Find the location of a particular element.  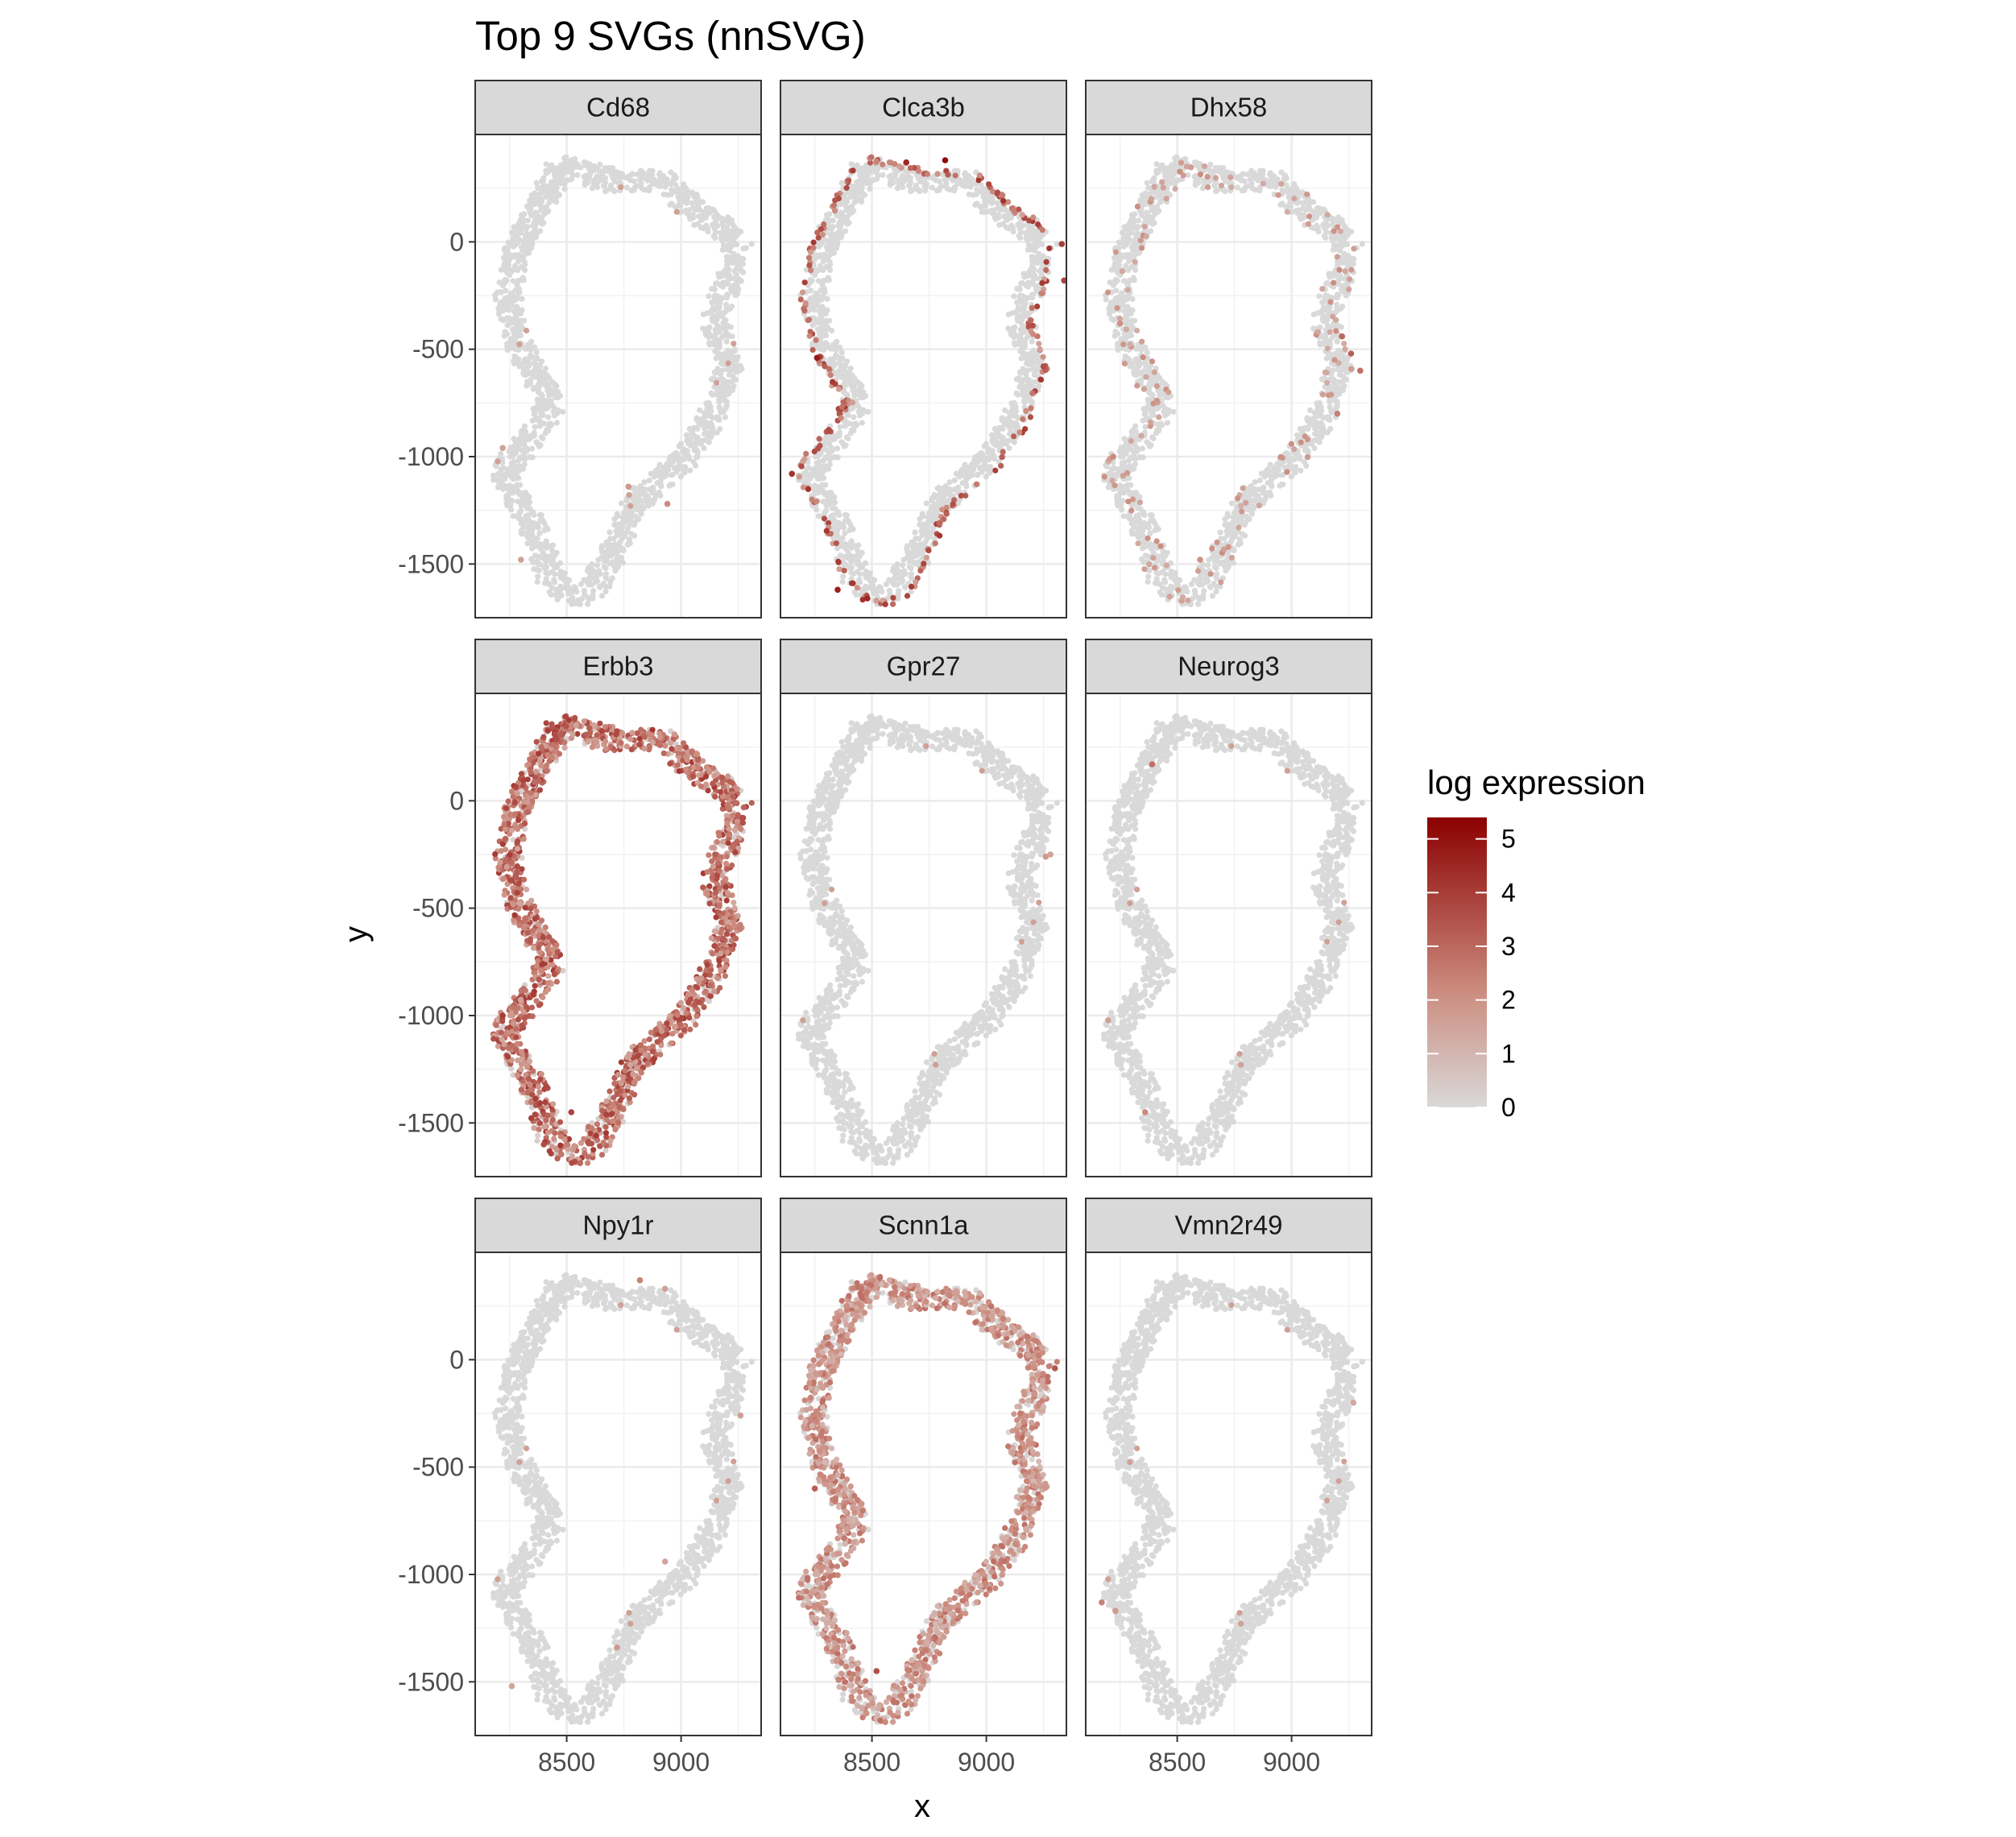

expressed-spot is located at coordinates (667, 504).